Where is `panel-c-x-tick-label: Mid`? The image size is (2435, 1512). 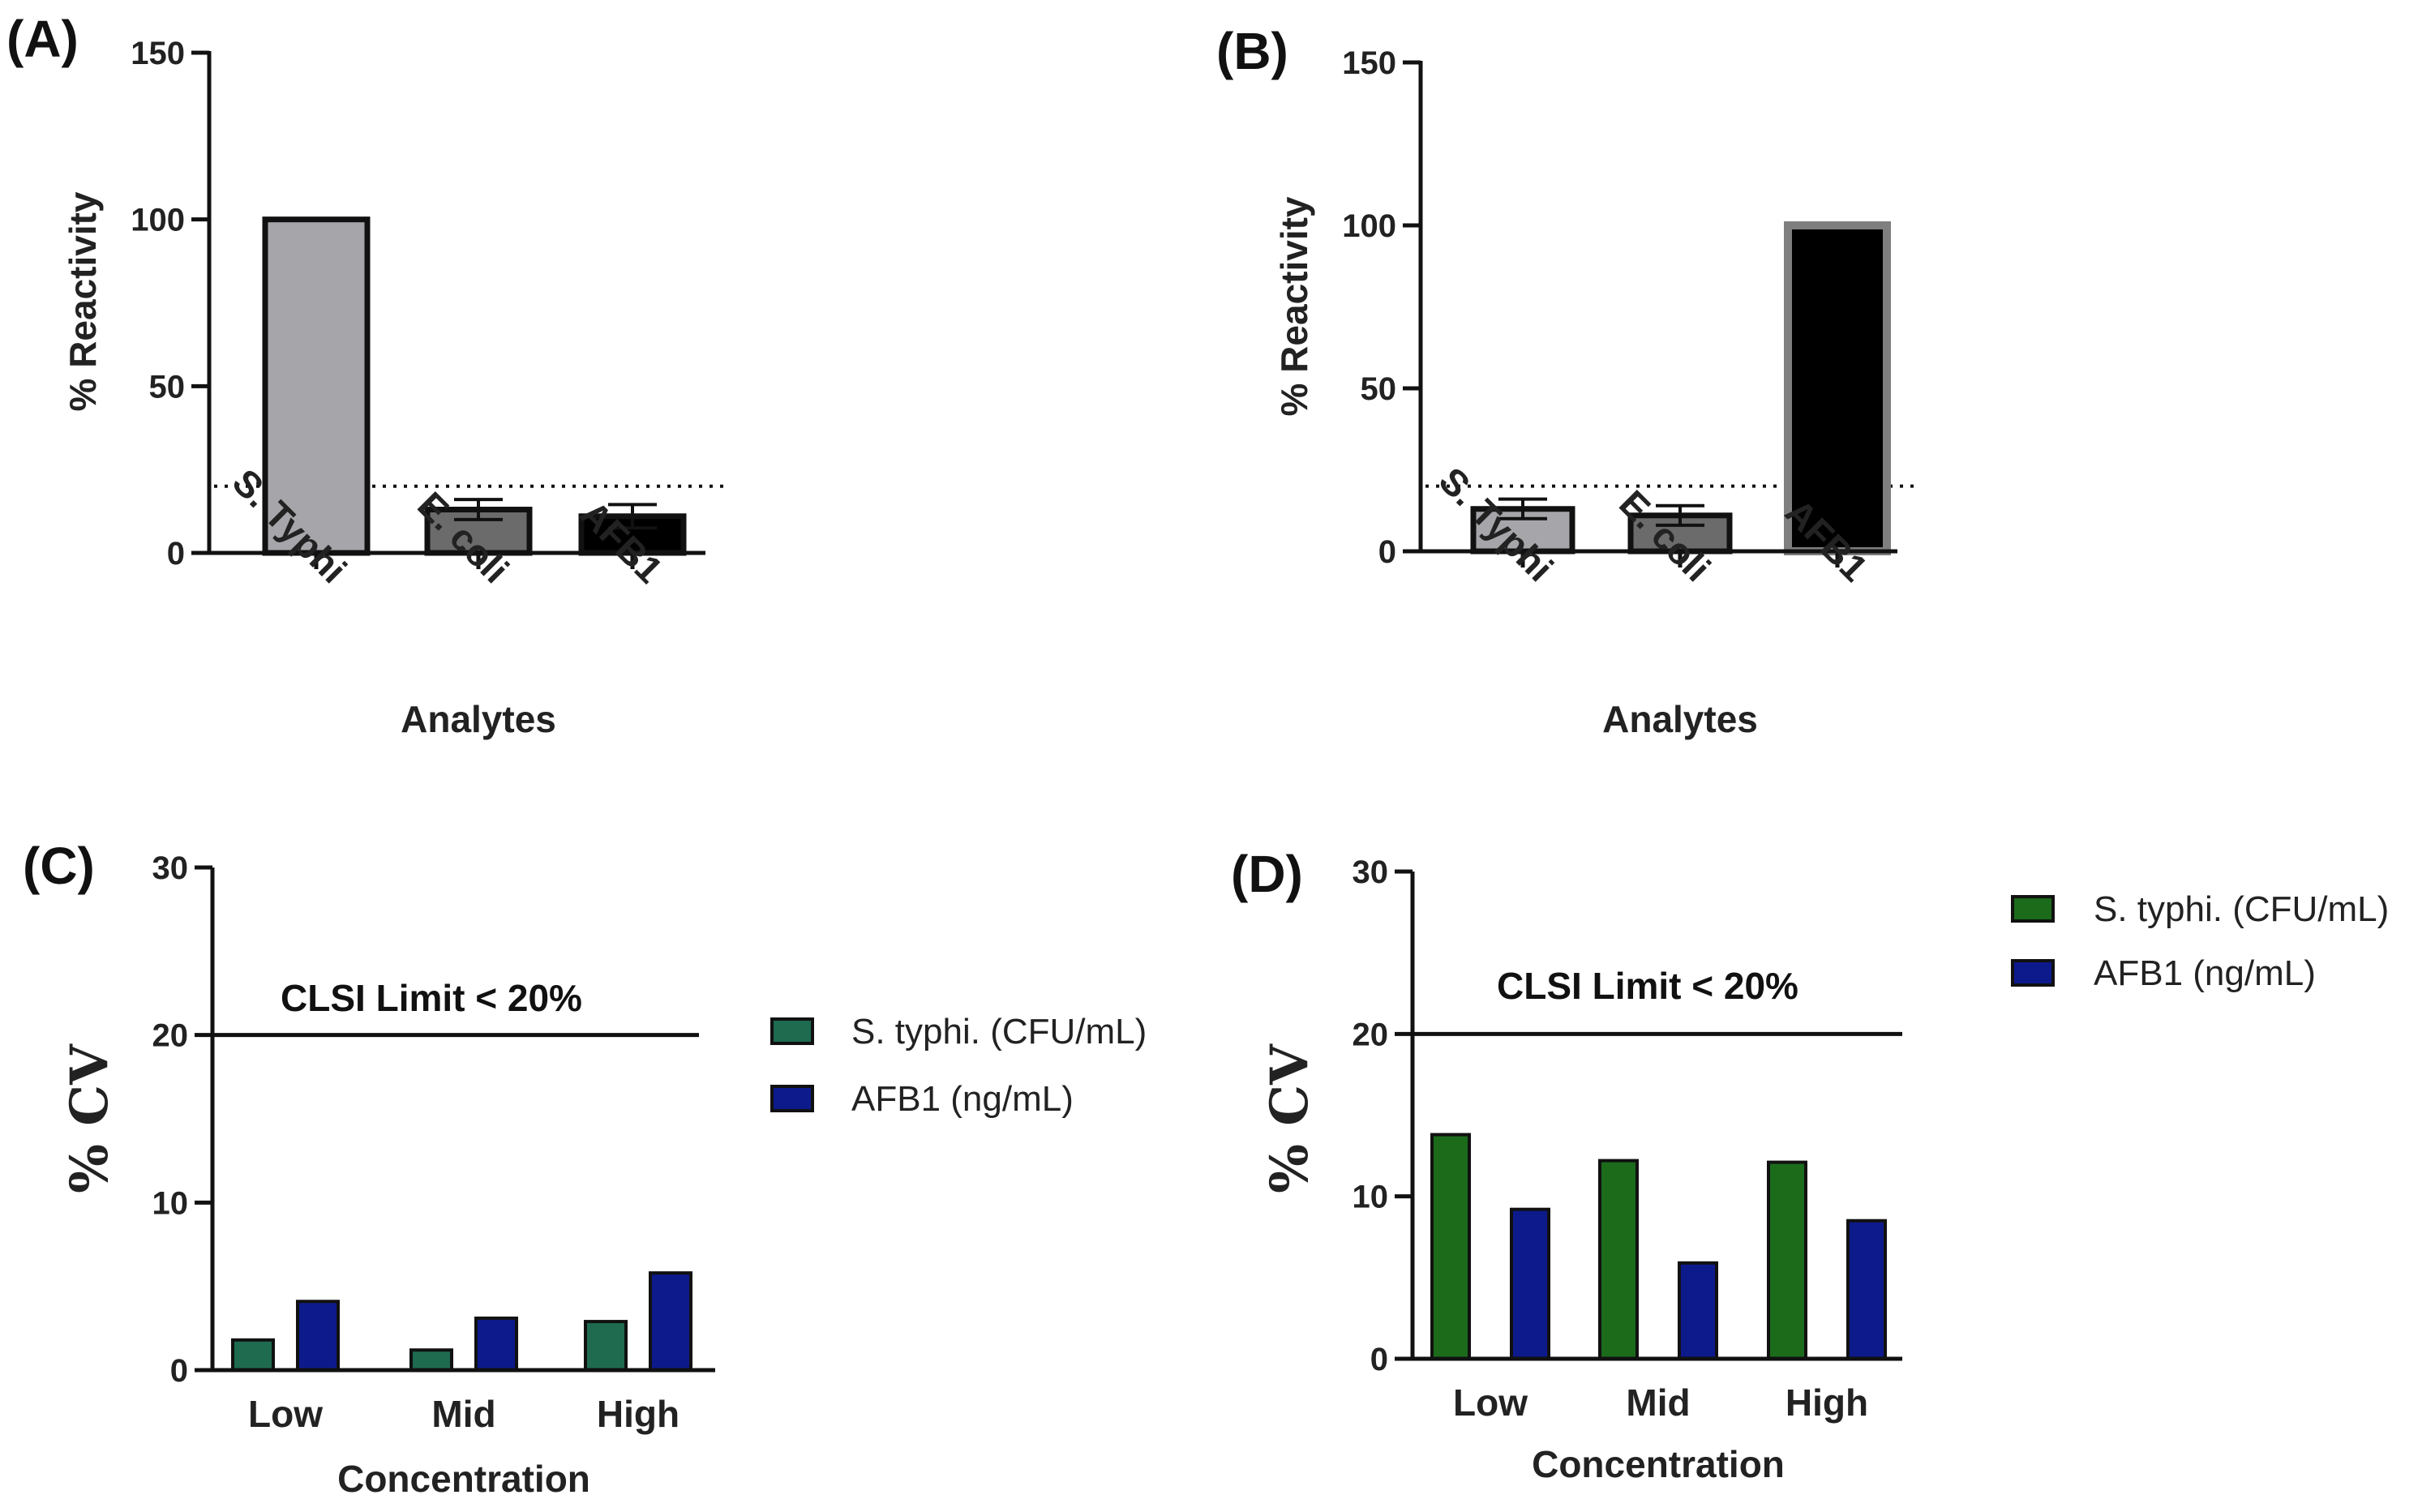 panel-c-x-tick-label: Mid is located at coordinates (463, 1414).